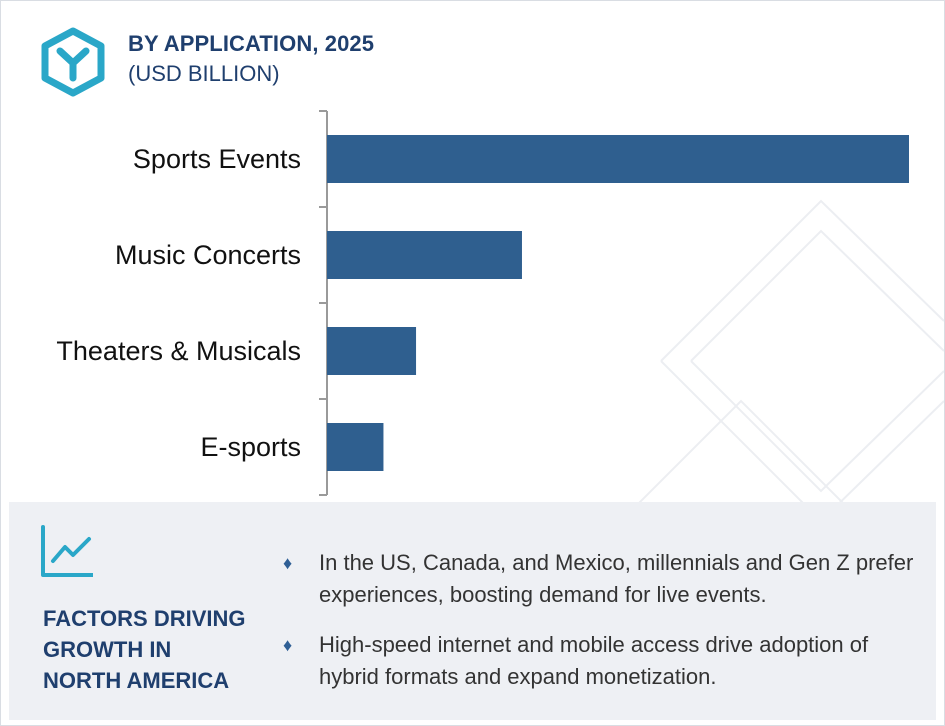 The height and width of the screenshot is (726, 945). I want to click on category-label: Sports Events, so click(217, 159).